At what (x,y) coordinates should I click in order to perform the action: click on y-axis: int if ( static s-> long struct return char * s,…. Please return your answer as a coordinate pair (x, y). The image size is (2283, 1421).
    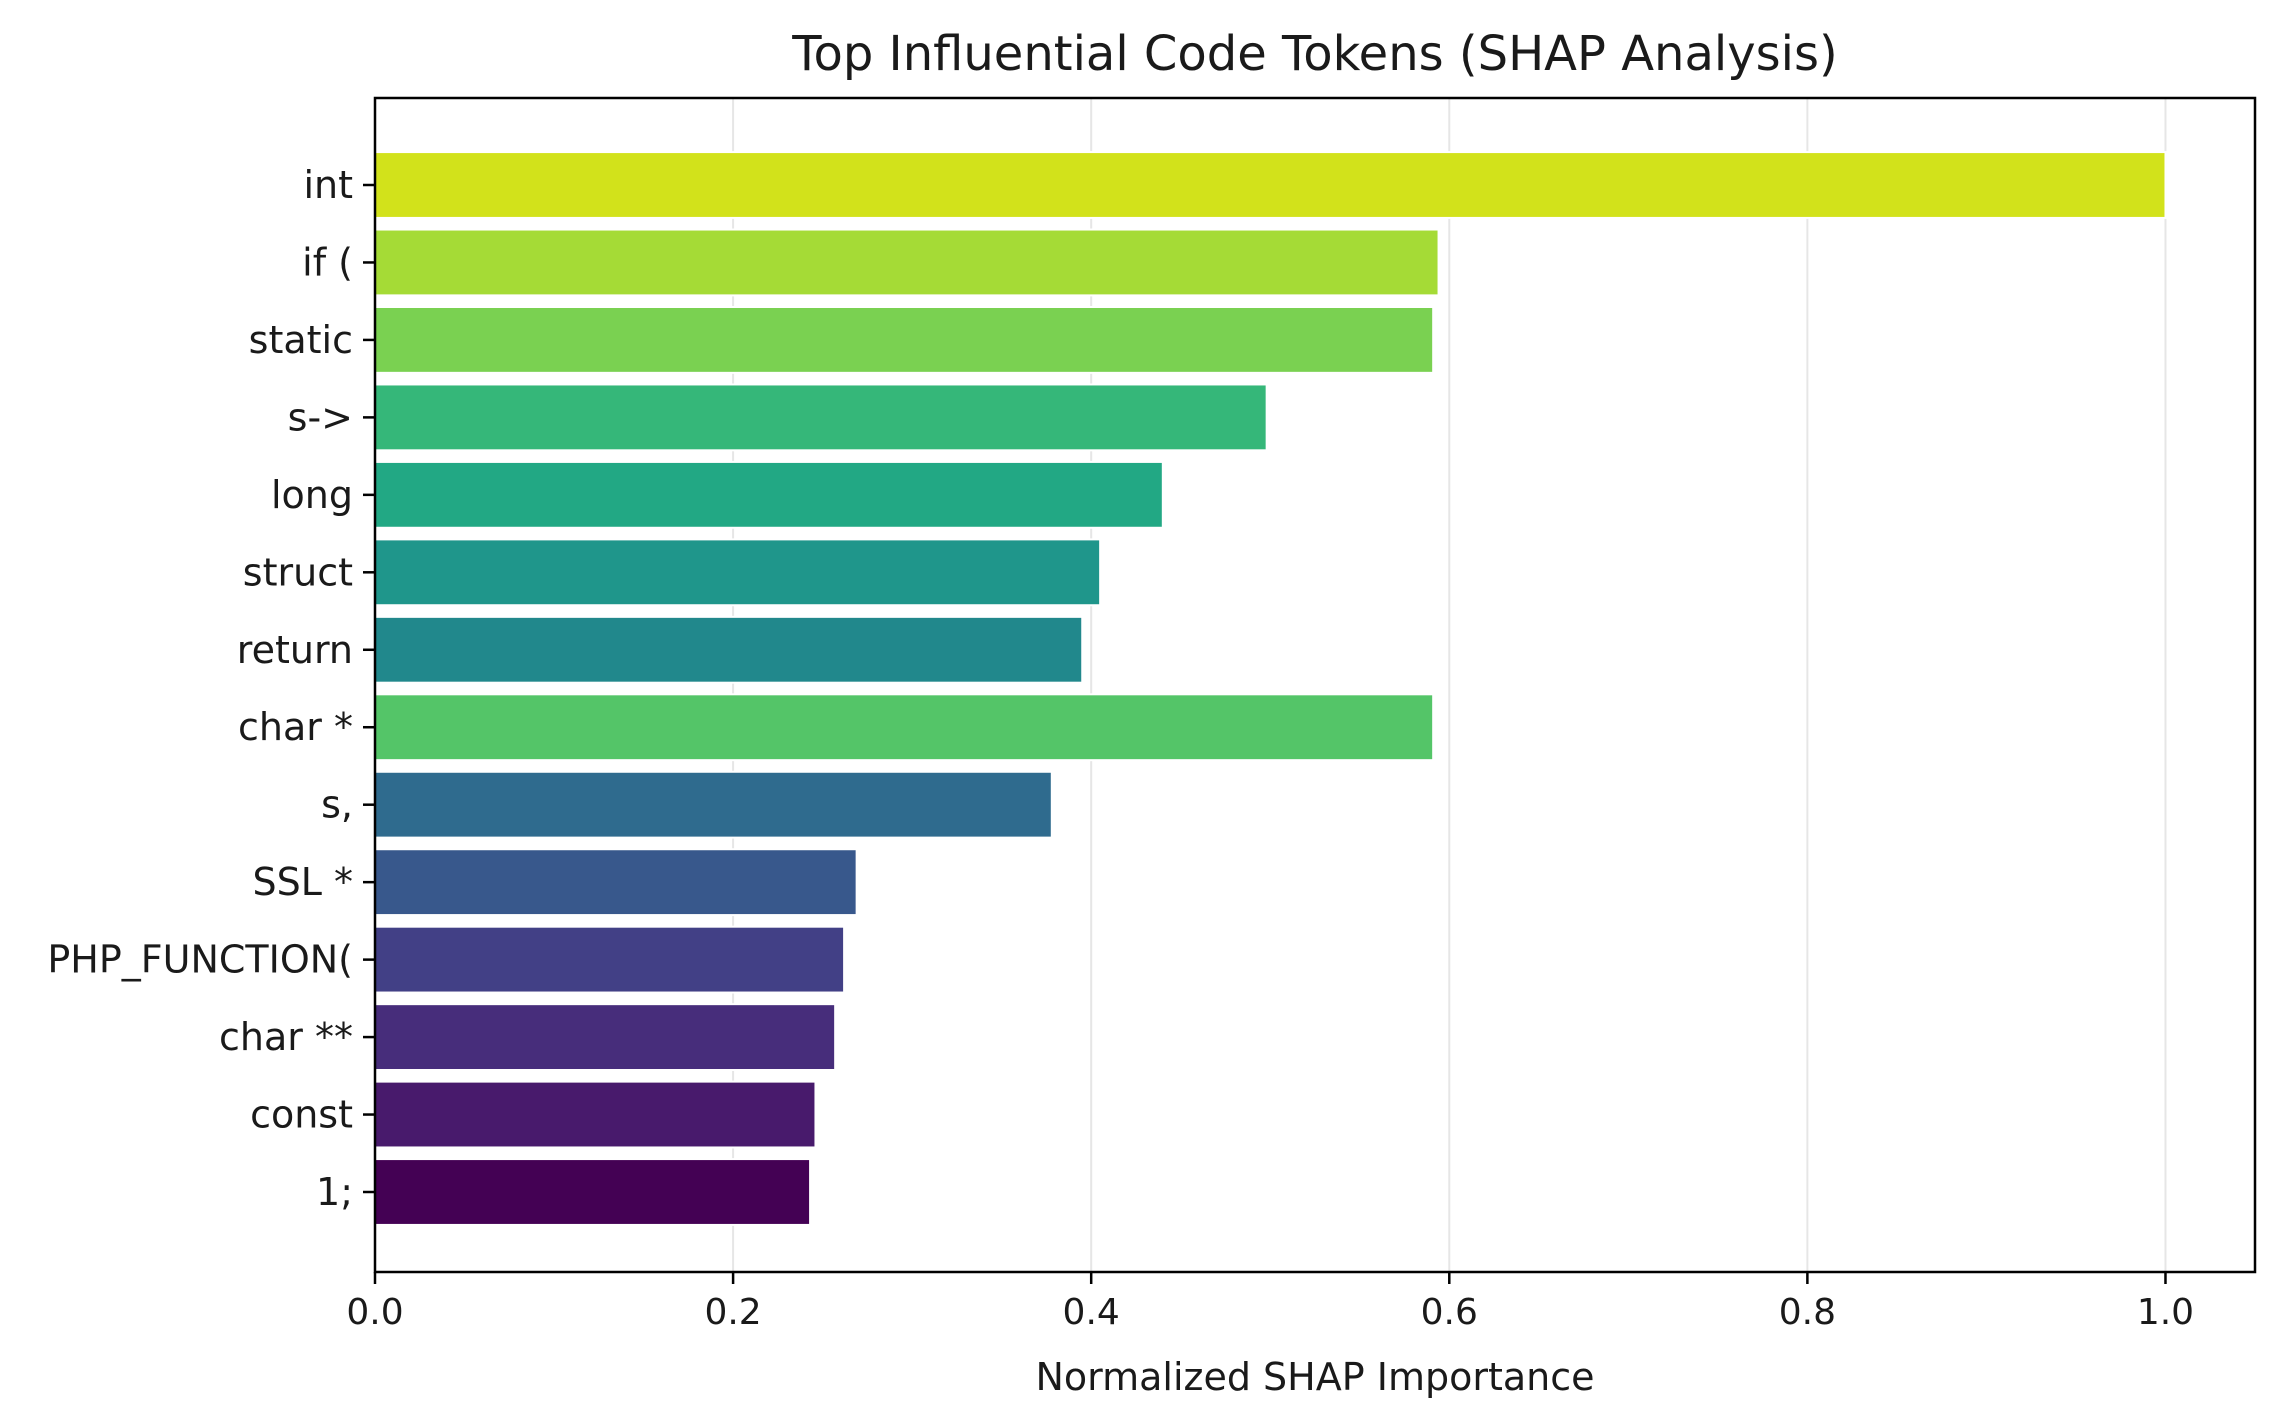
    Looking at the image, I should click on (211, 688).